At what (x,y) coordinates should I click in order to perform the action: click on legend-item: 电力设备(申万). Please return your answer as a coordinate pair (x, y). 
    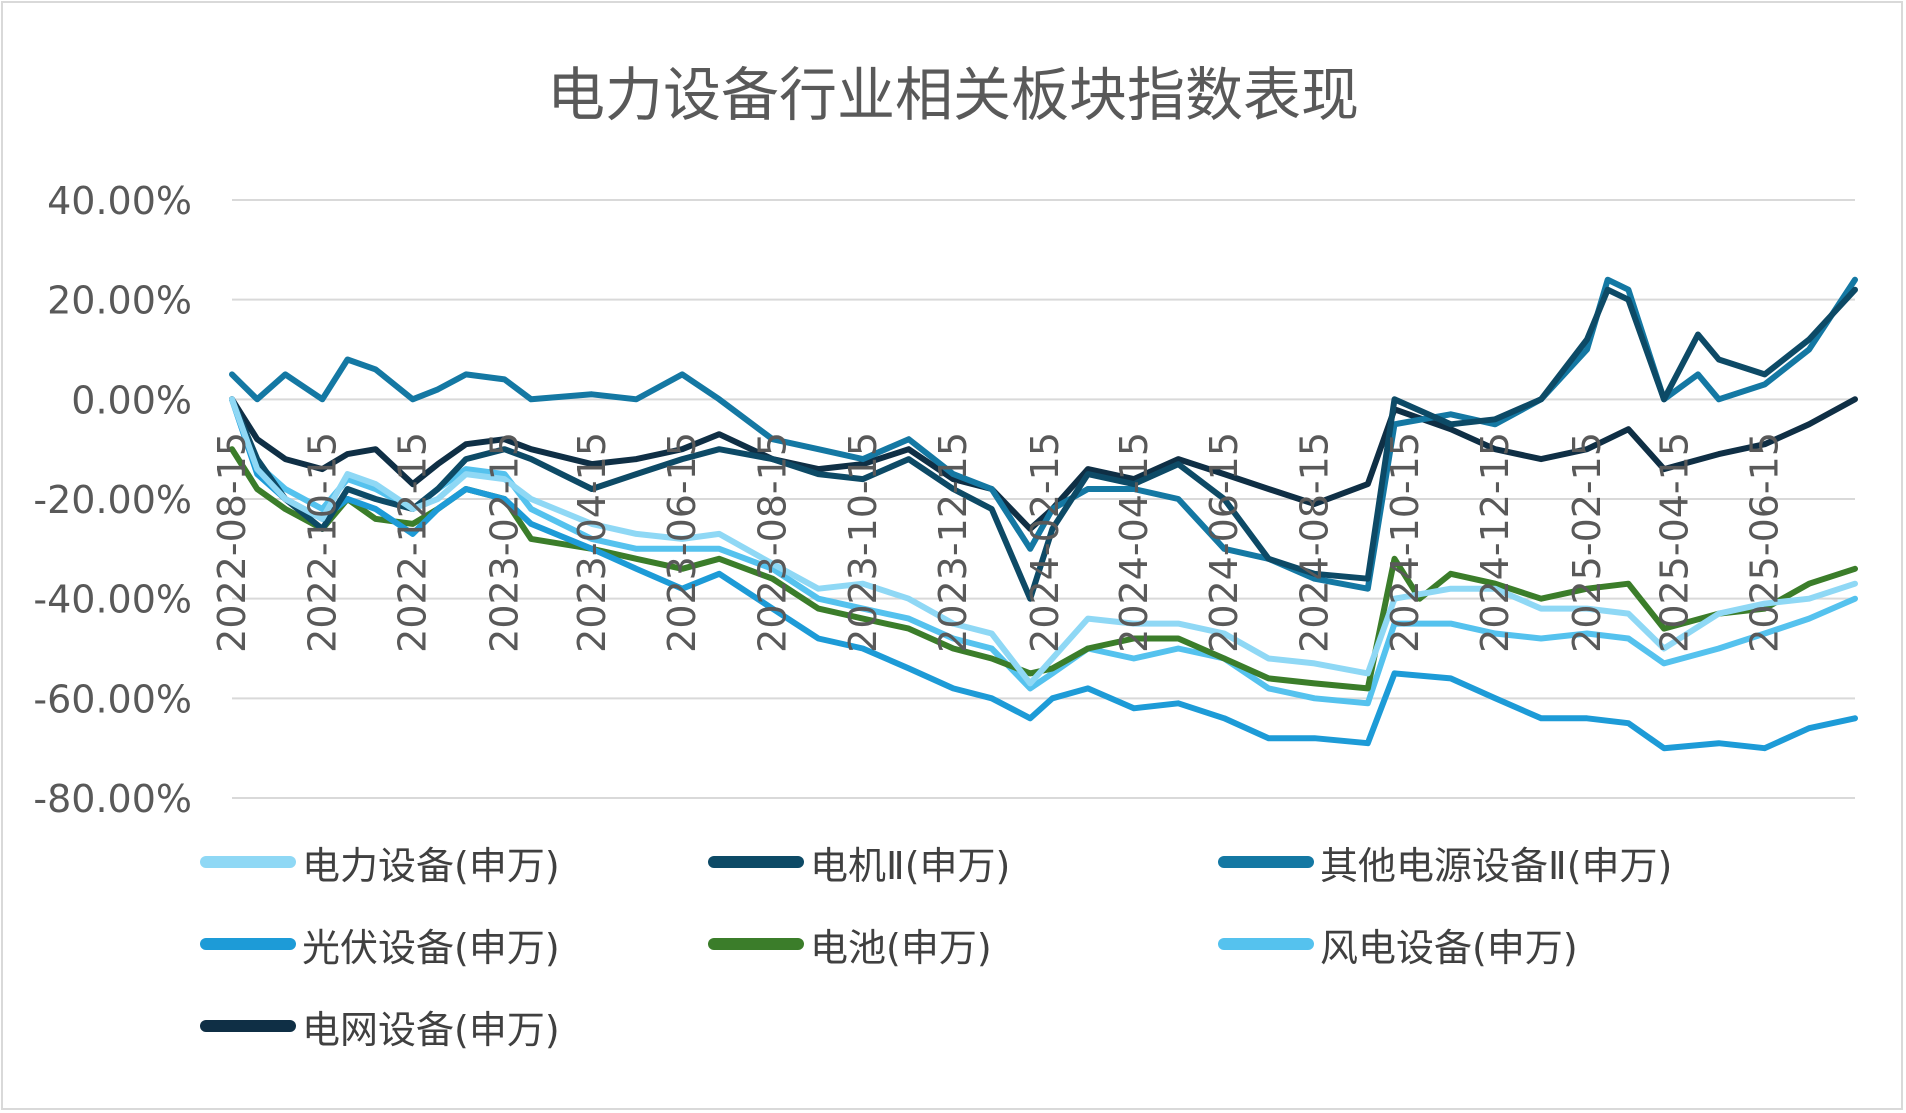
    Looking at the image, I should click on (380, 862).